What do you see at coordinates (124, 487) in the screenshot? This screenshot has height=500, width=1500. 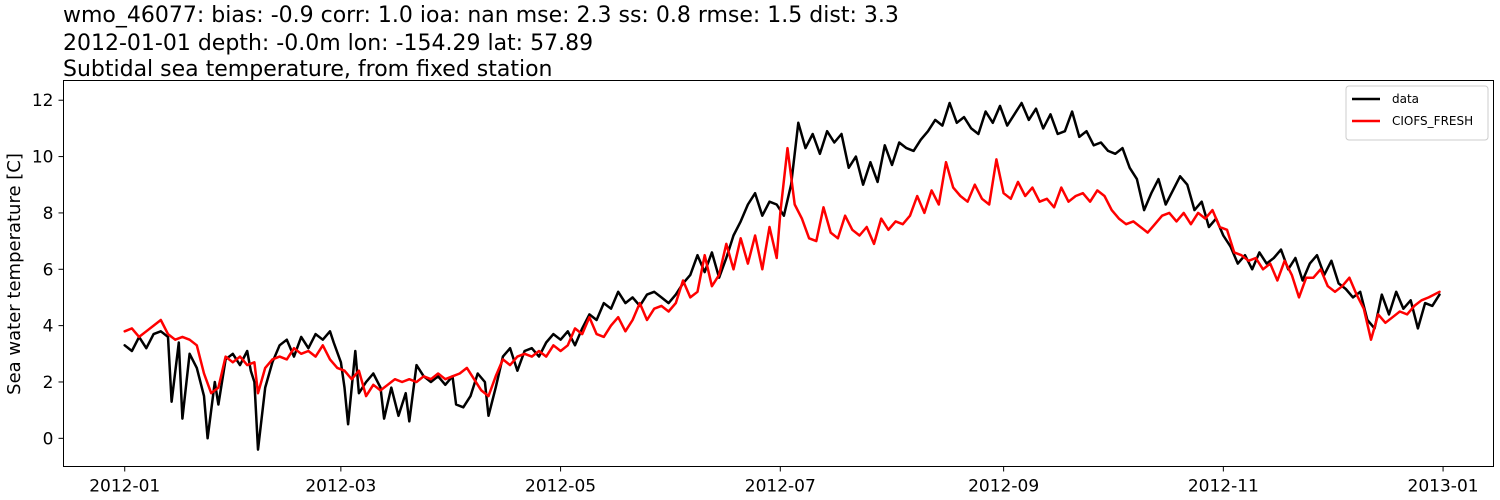 I see `x-tick-label: 2012-01` at bounding box center [124, 487].